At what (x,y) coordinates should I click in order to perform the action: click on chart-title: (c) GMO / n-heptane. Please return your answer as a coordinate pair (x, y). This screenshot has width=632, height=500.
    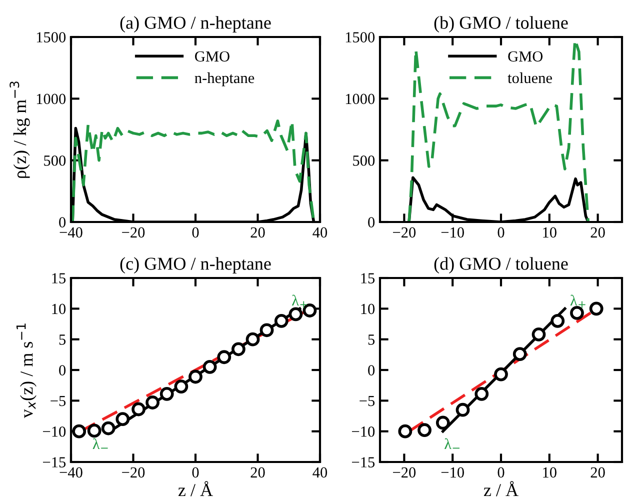
    Looking at the image, I should click on (195, 265).